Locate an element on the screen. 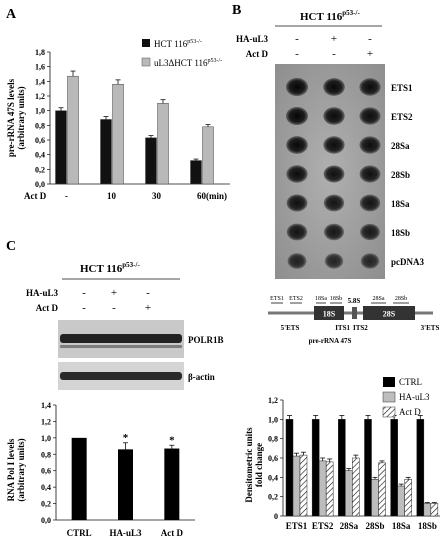  chart-d-bars: ETS1 ETS2 28Sa 28Sb 18Sa 18Sb is located at coordinates (362, 473).